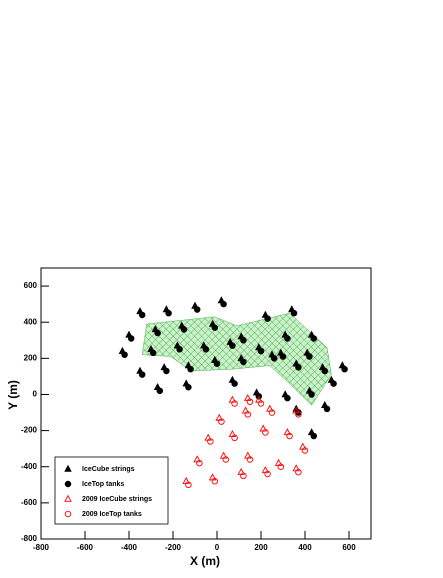 Image resolution: width=443 pixels, height=578 pixels. What do you see at coordinates (31, 357) in the screenshot?
I see `y-tick-label: 200` at bounding box center [31, 357].